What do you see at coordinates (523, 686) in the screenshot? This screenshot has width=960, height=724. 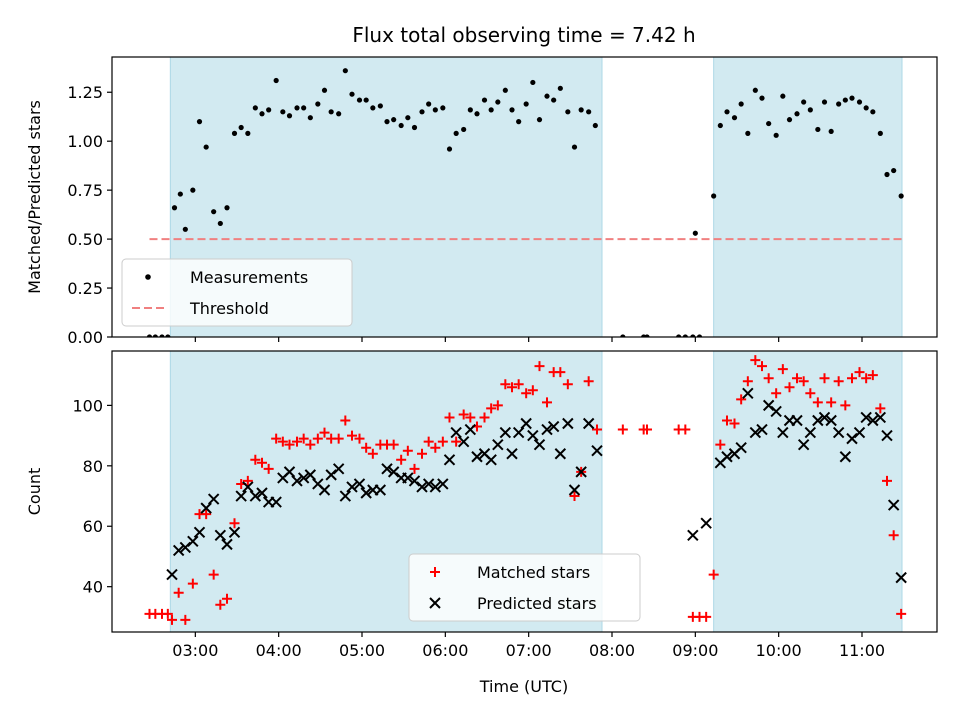 I see `x-axis-label: Time (UTC)` at bounding box center [523, 686].